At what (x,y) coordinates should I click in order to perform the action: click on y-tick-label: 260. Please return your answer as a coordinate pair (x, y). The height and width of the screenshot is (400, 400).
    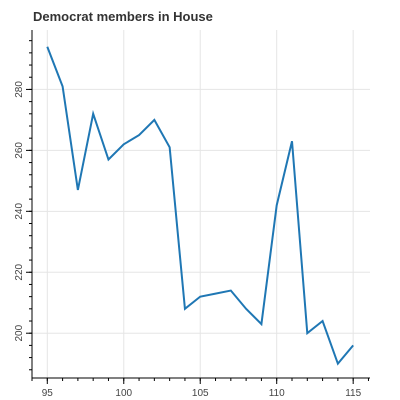
    Looking at the image, I should click on (19, 150).